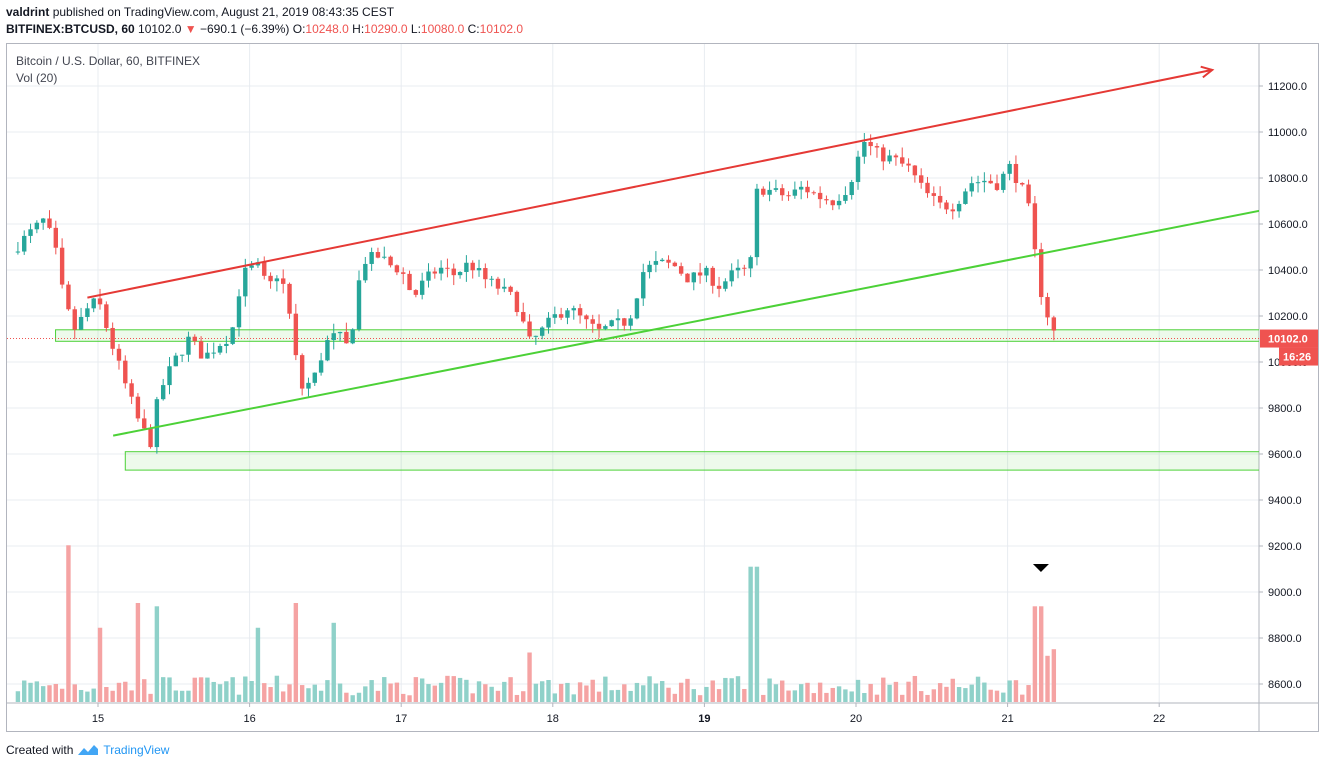  I want to click on resistance-arrow-head, so click(1207, 72).